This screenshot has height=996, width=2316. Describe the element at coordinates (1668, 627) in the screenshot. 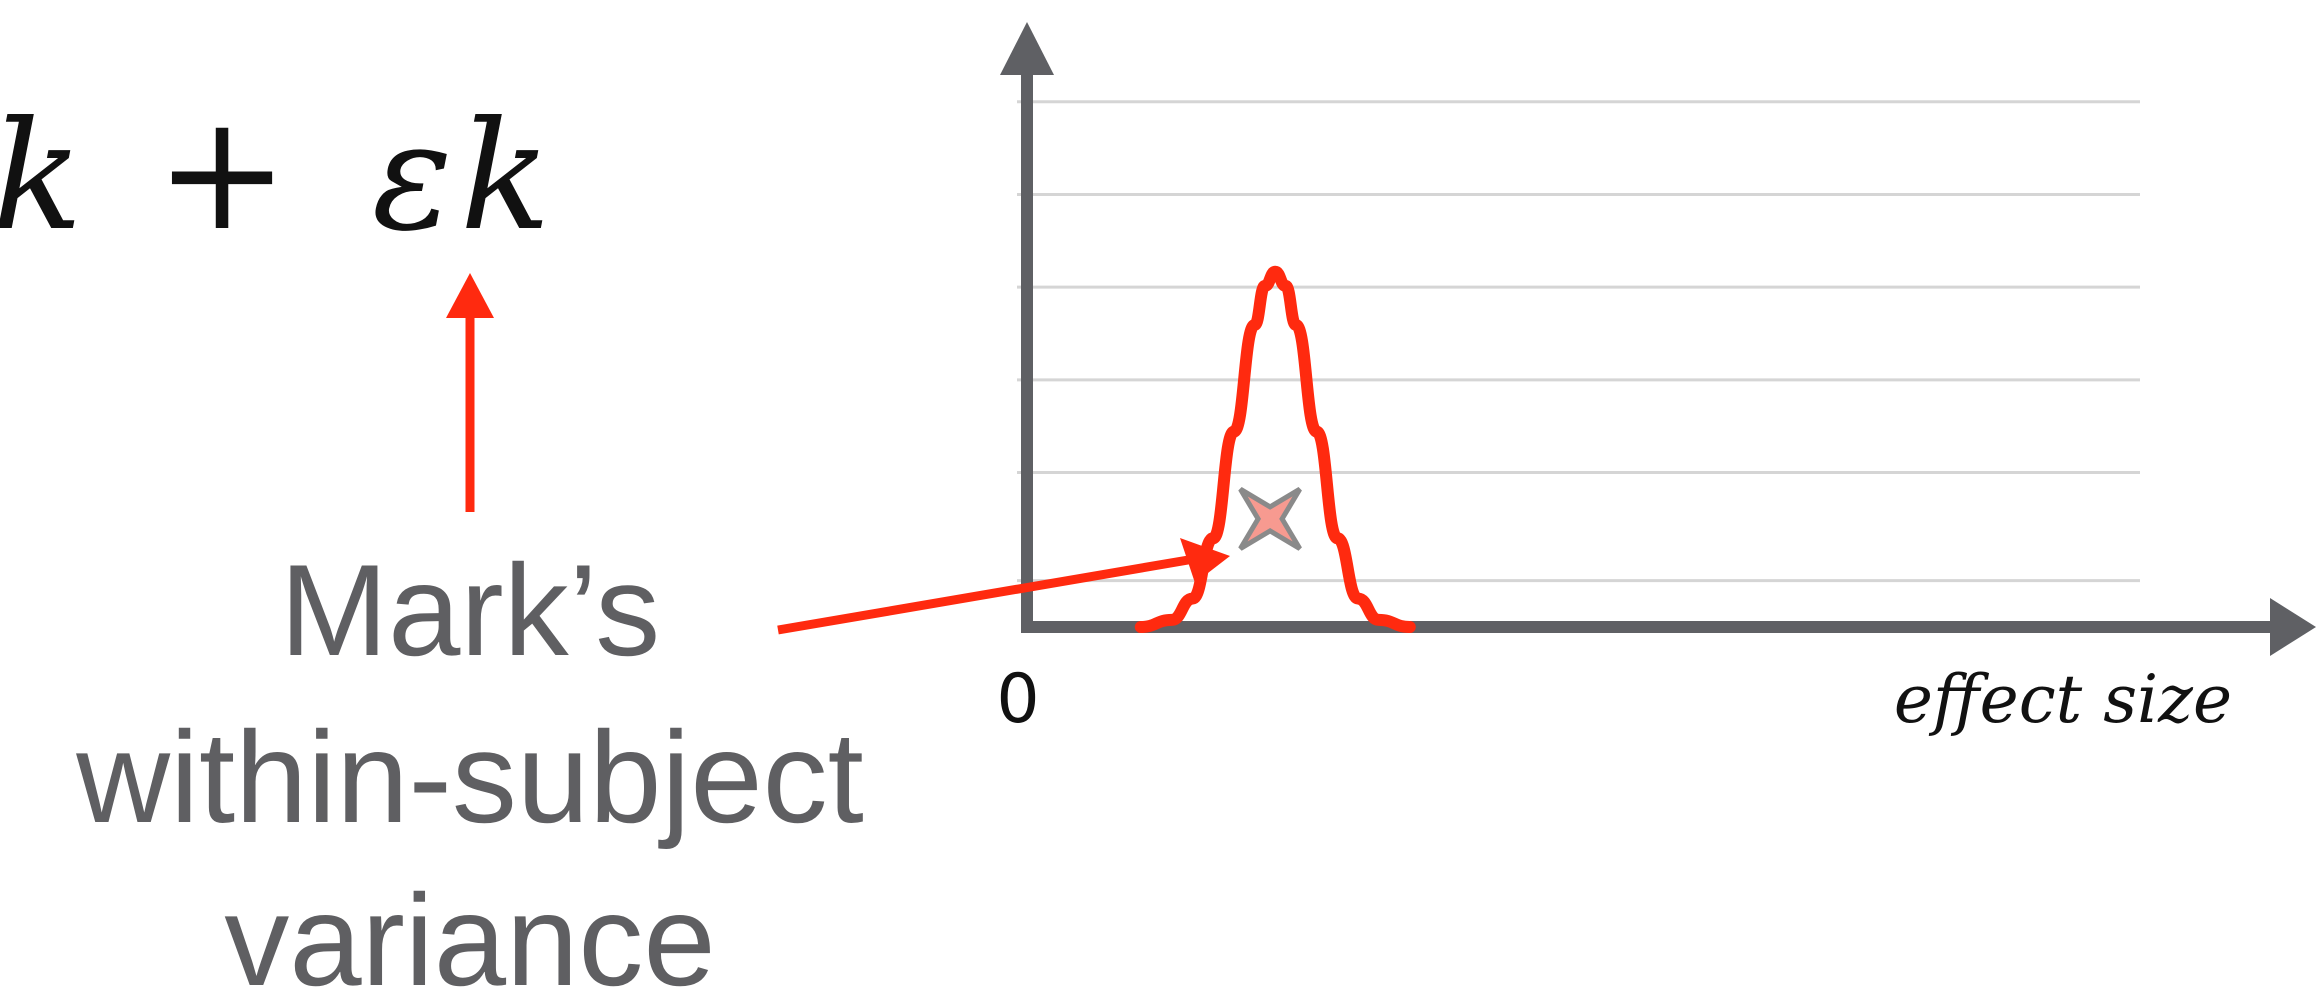

I see `x-axis` at that location.